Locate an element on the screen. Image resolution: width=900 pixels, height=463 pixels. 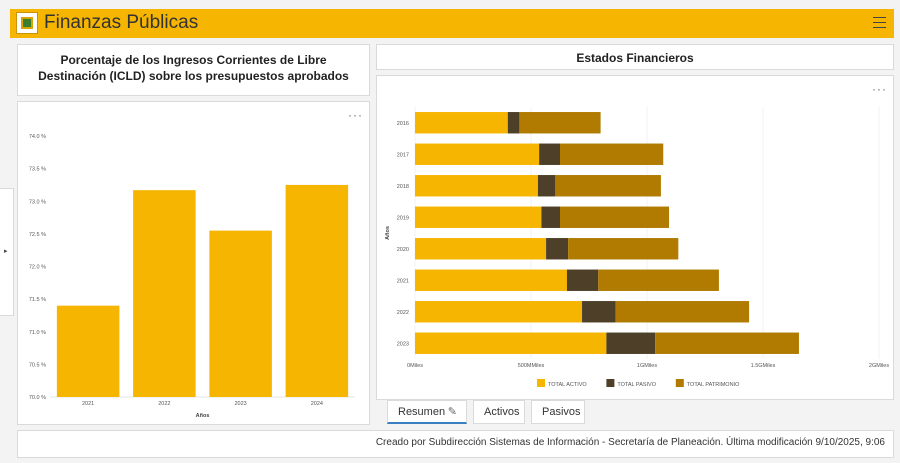
x-tick-label: 1GMiles is located at coordinates (647, 366).